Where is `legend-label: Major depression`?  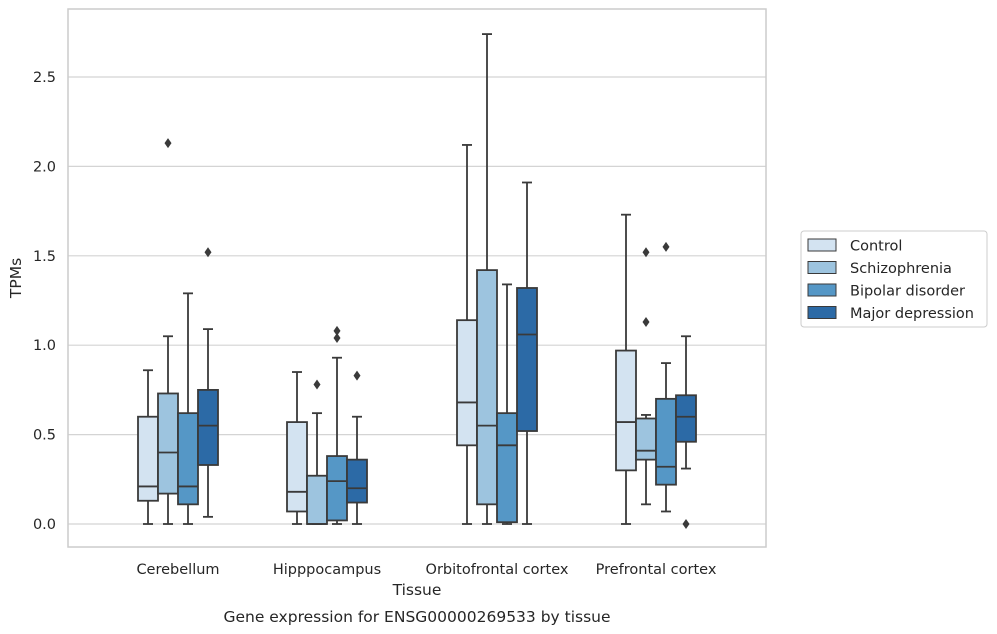 legend-label: Major depression is located at coordinates (912, 314).